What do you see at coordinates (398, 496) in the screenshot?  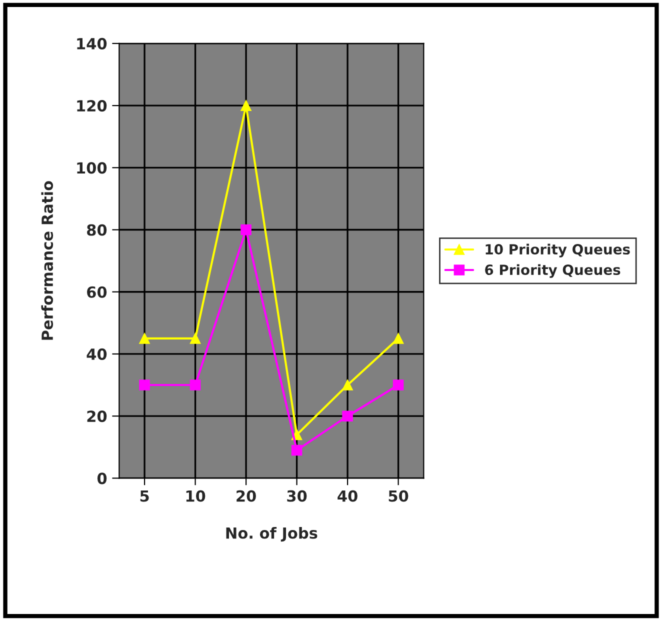 I see `x-tick-label: 50` at bounding box center [398, 496].